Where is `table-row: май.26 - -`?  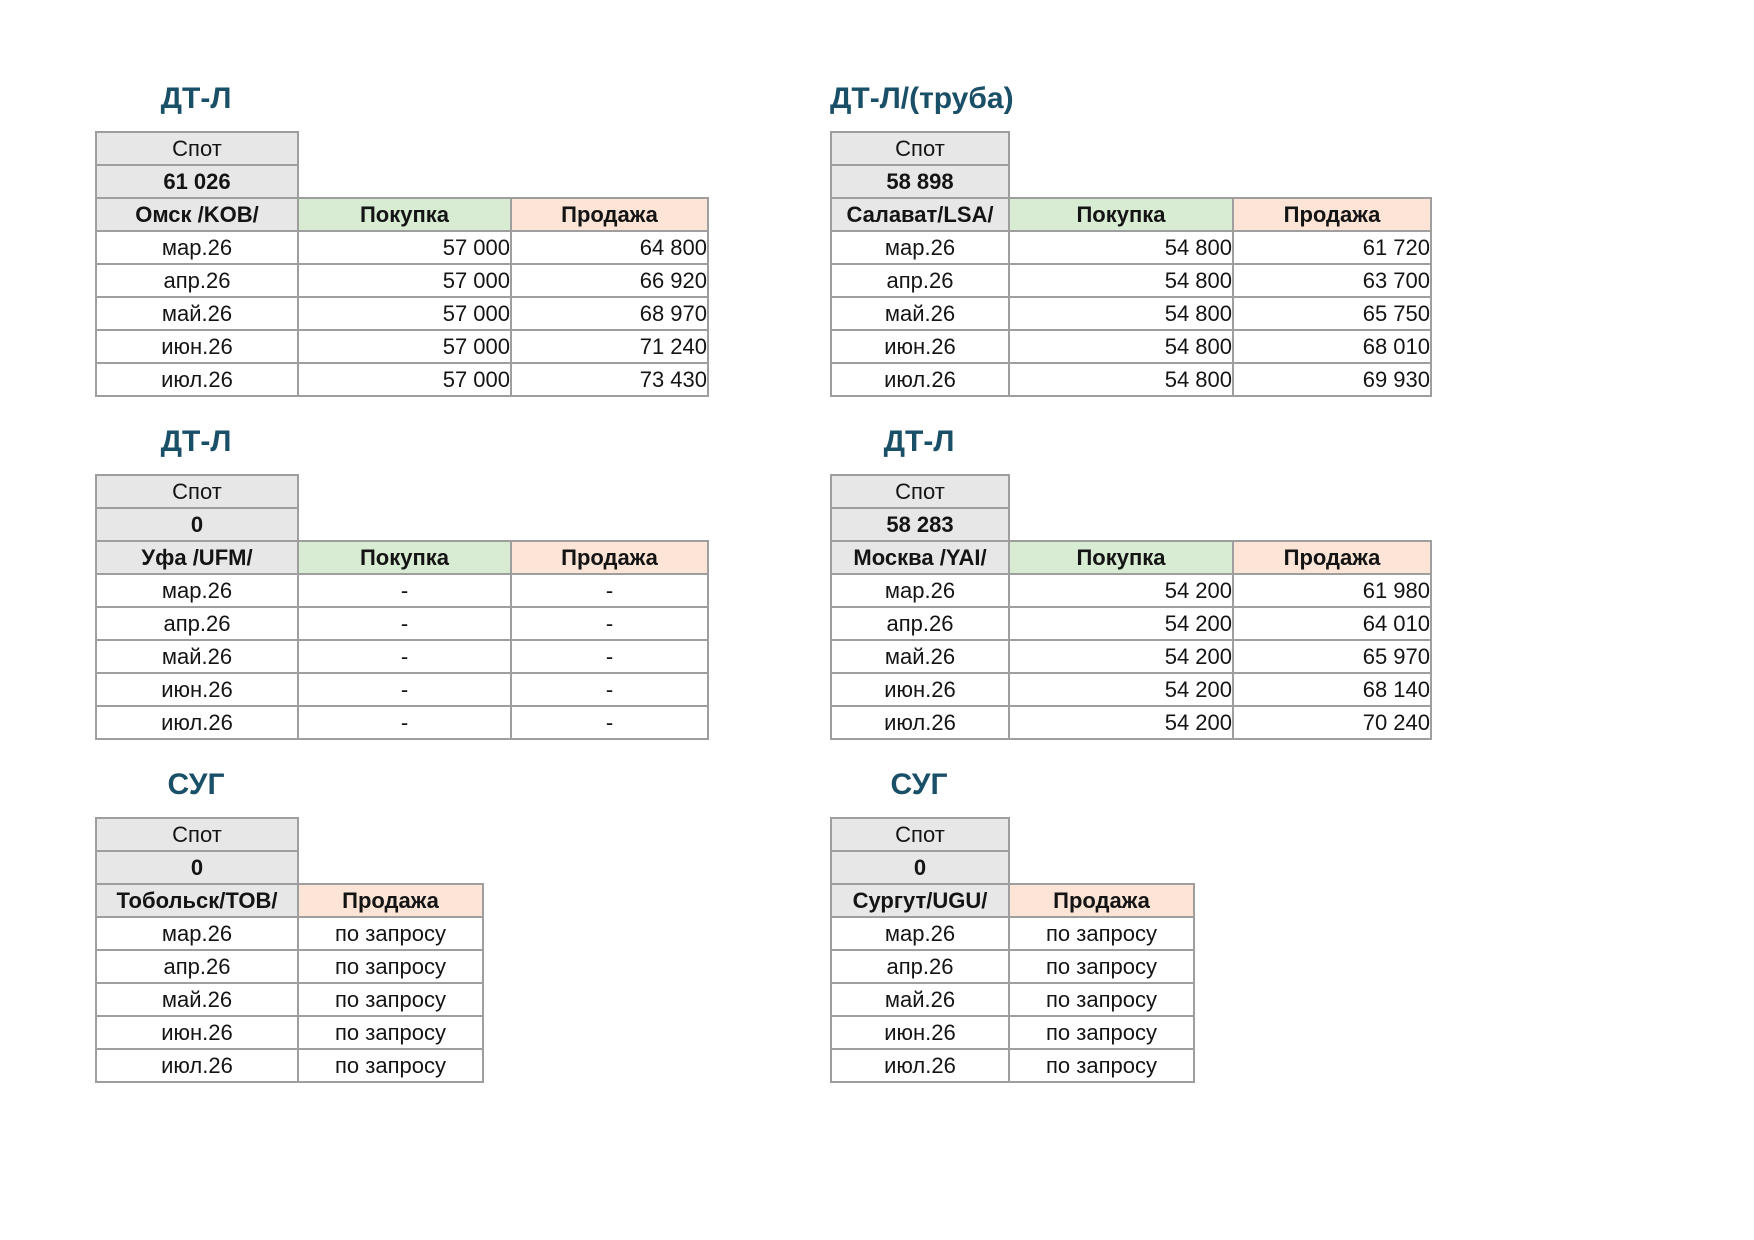
table-row: май.26 - - is located at coordinates (402, 656).